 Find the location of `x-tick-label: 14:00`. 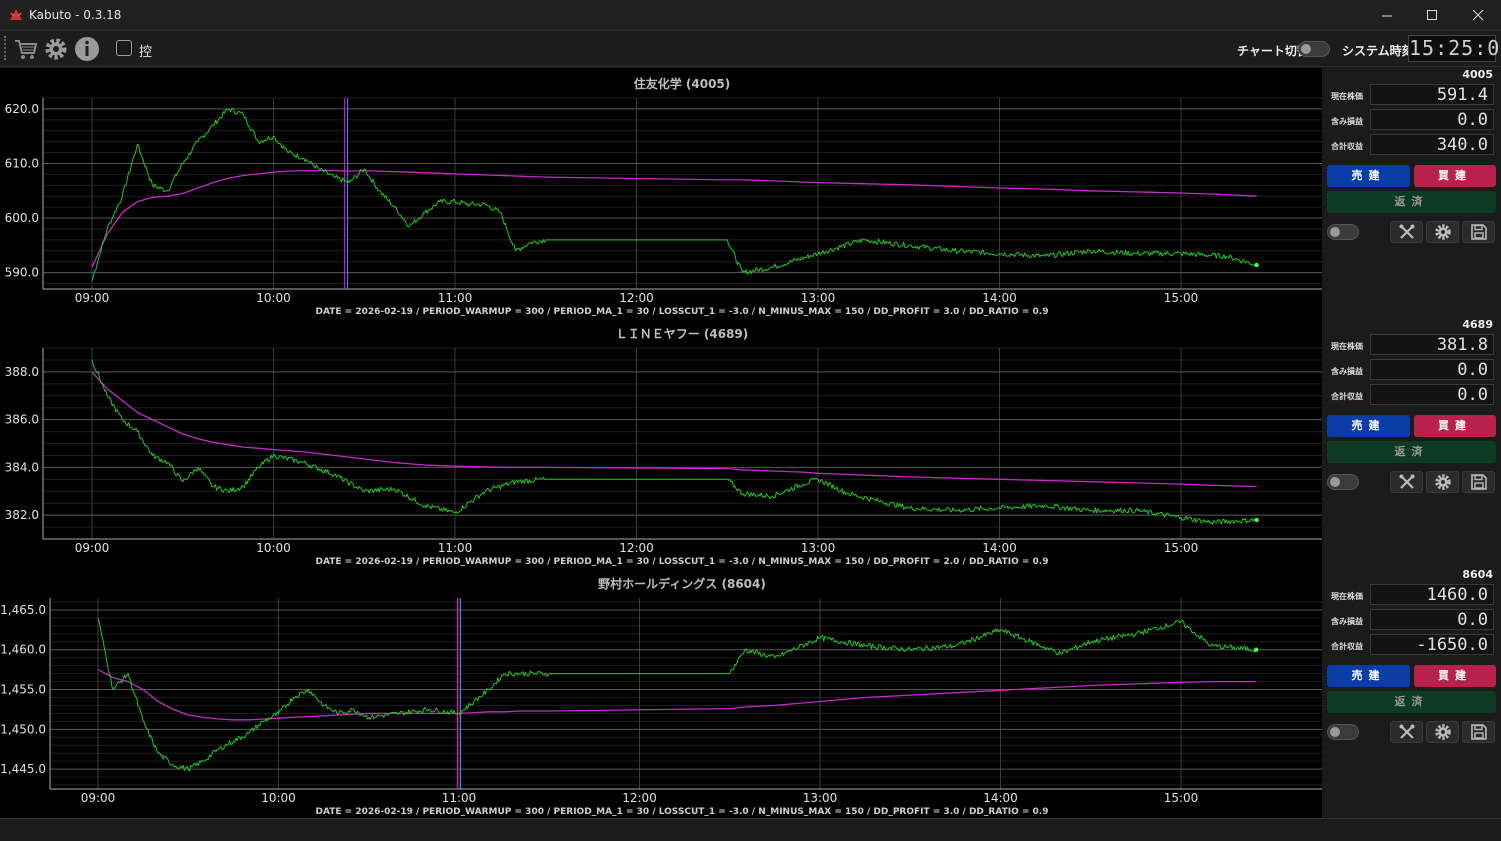

x-tick-label: 14:00 is located at coordinates (999, 298).